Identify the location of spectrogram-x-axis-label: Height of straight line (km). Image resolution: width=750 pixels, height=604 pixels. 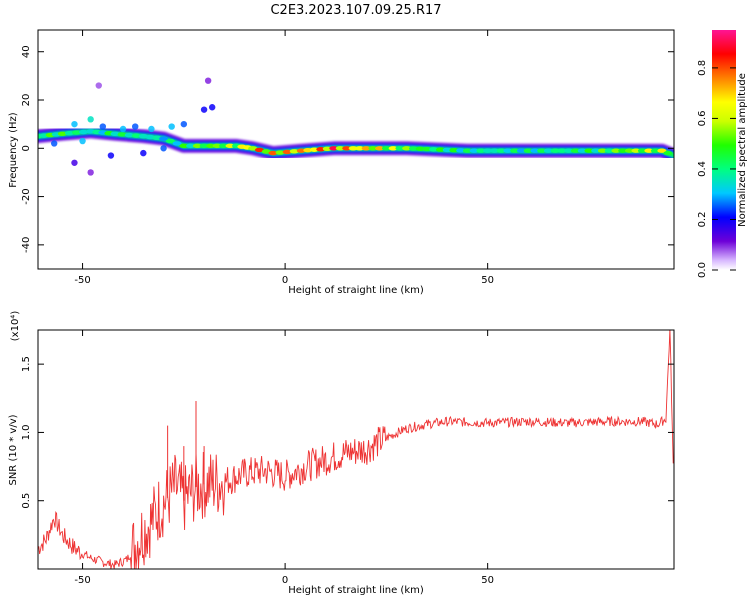
(356, 290).